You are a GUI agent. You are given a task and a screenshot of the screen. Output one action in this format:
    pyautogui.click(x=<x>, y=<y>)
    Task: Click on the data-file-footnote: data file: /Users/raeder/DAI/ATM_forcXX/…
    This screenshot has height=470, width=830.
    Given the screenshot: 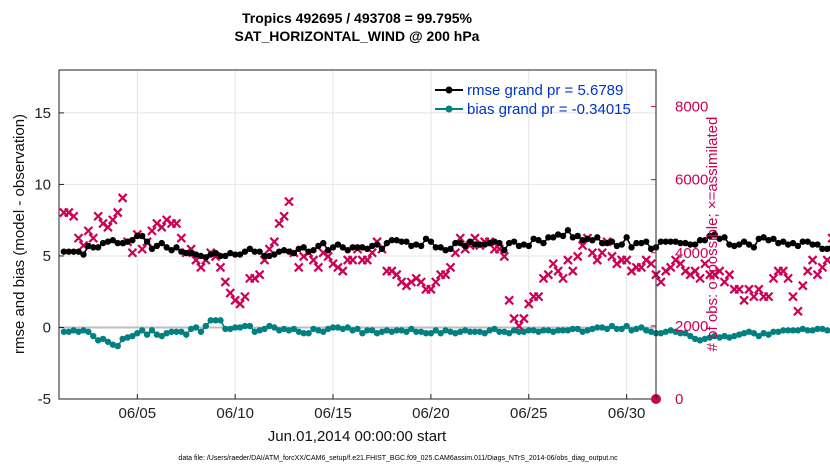 What is the action you would take?
    pyautogui.click(x=398, y=458)
    